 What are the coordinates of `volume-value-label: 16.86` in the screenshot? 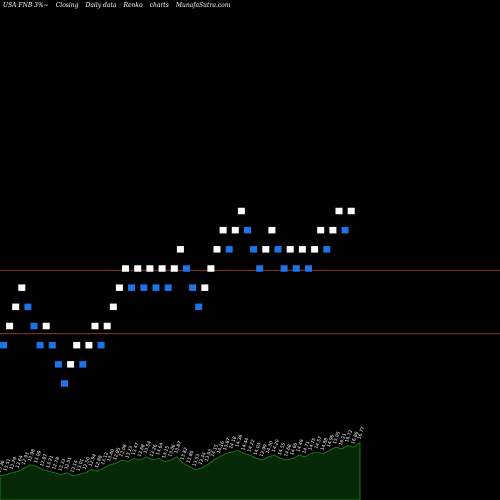 It's located at (355, 438).